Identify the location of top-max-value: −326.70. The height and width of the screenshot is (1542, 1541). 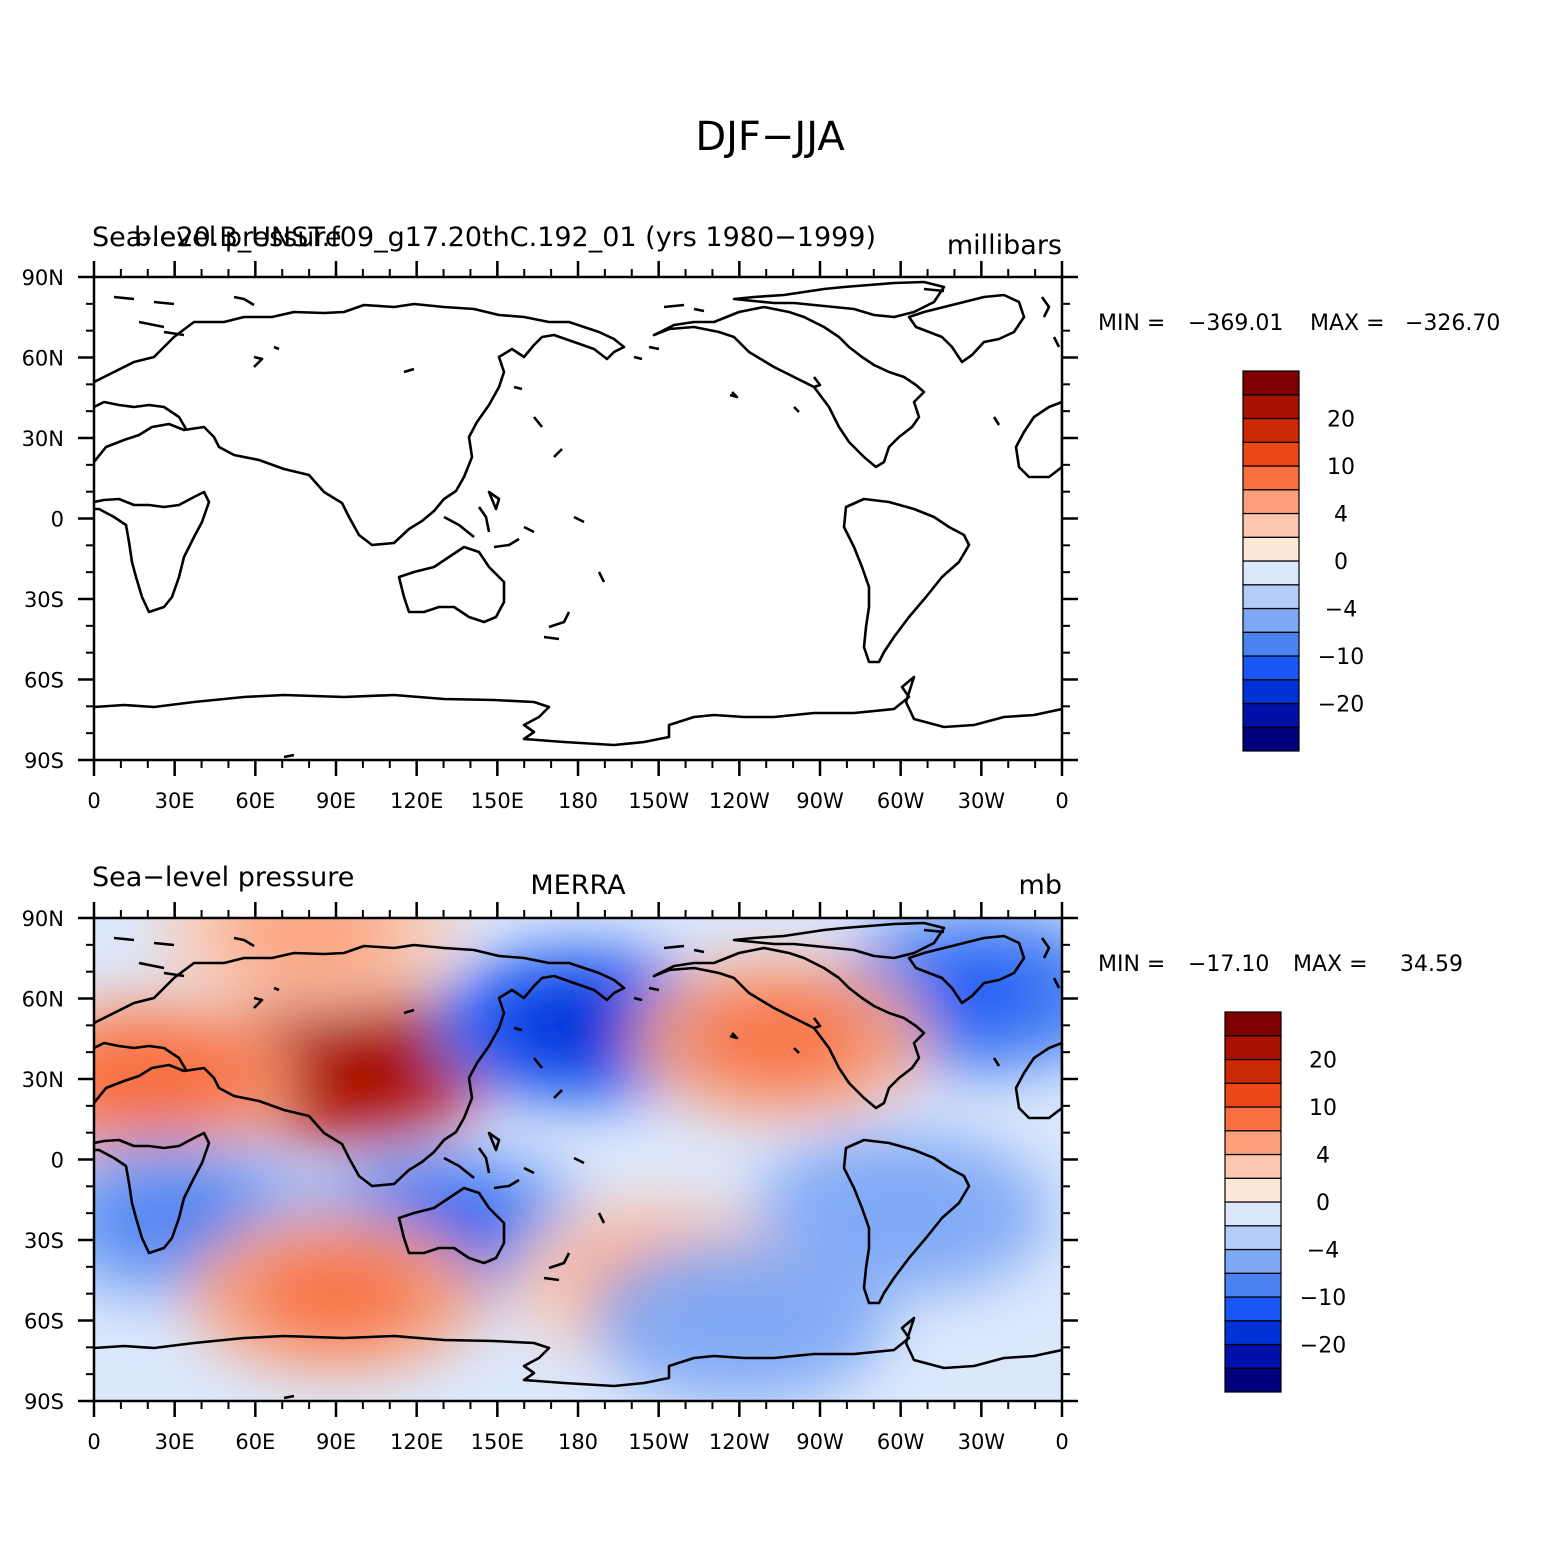
(1452, 323).